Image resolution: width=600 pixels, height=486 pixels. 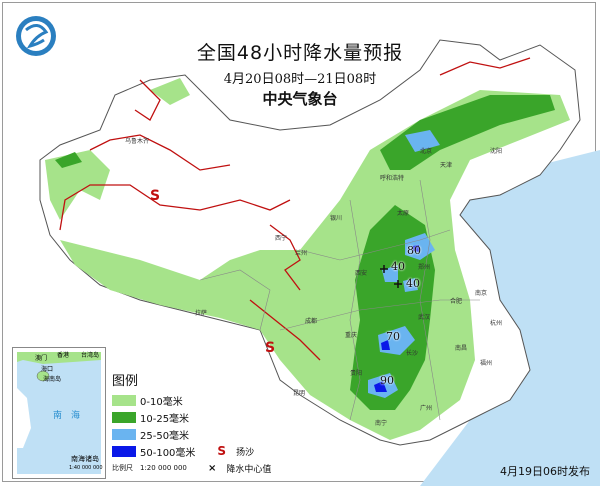 What do you see at coordinates (161, 402) in the screenshot?
I see `legend-label: 0-10毫米` at bounding box center [161, 402].